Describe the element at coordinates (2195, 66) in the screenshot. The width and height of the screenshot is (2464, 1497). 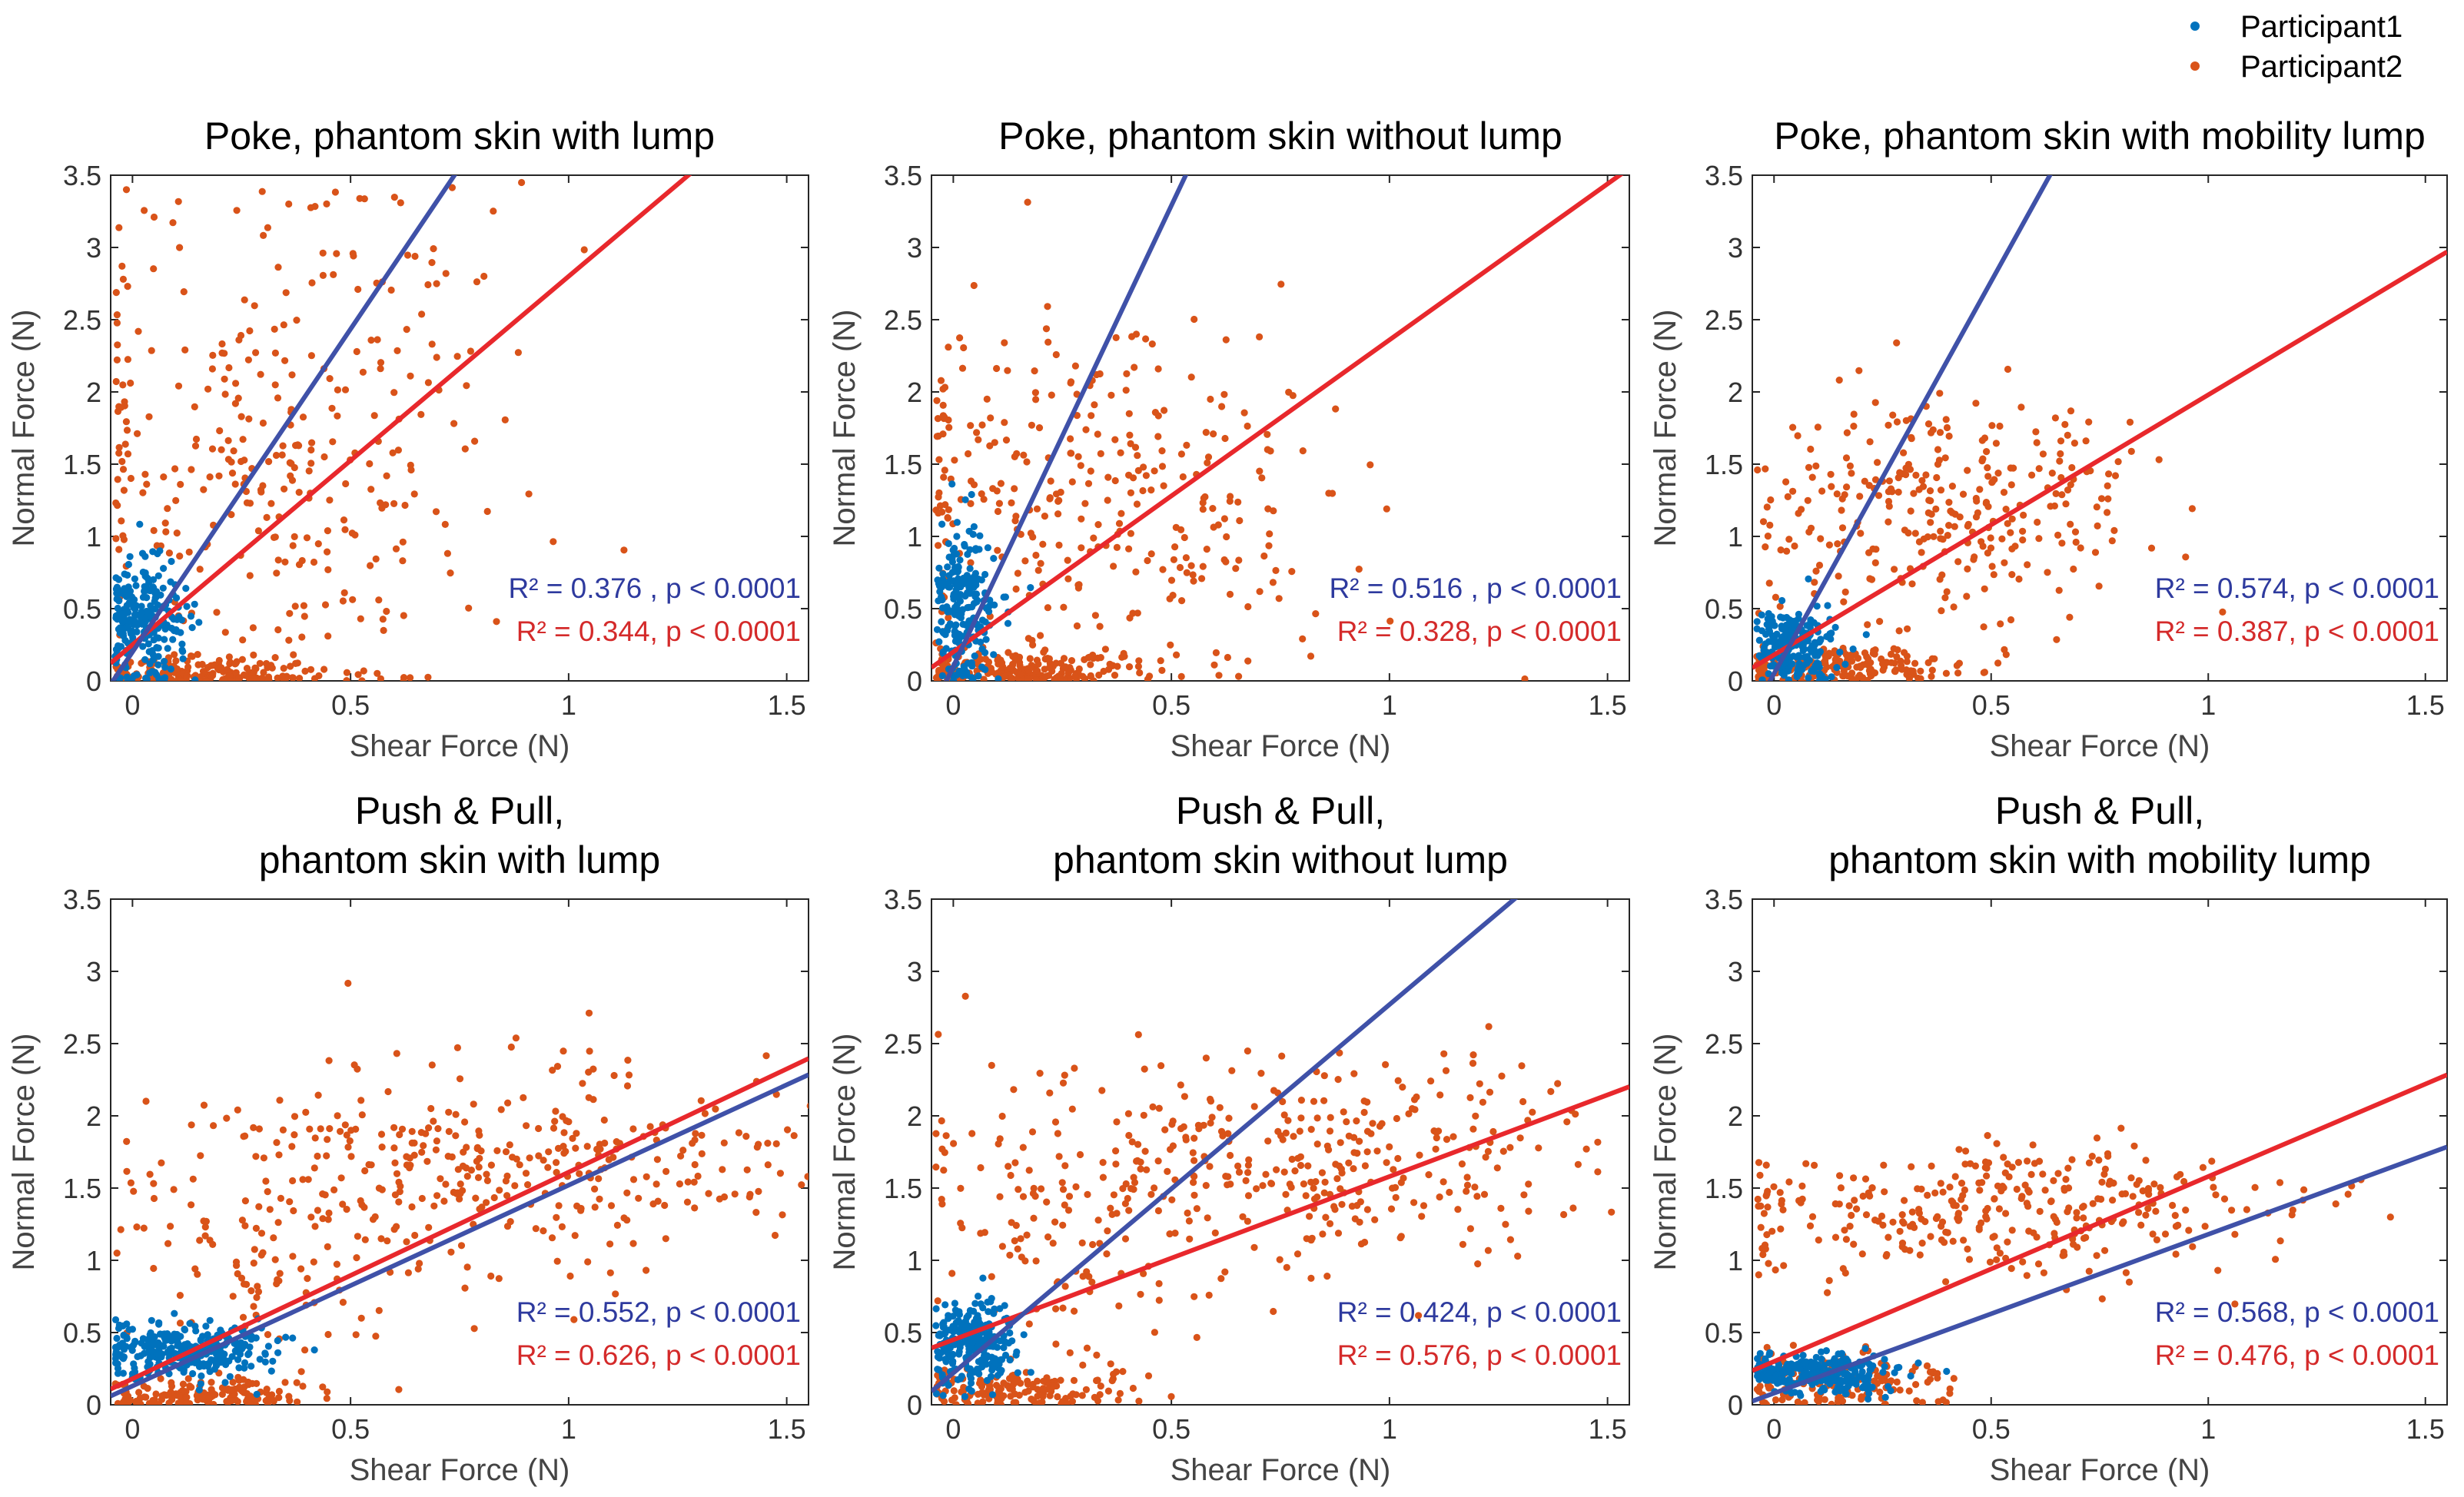
I see `legend-marker-participant2` at that location.